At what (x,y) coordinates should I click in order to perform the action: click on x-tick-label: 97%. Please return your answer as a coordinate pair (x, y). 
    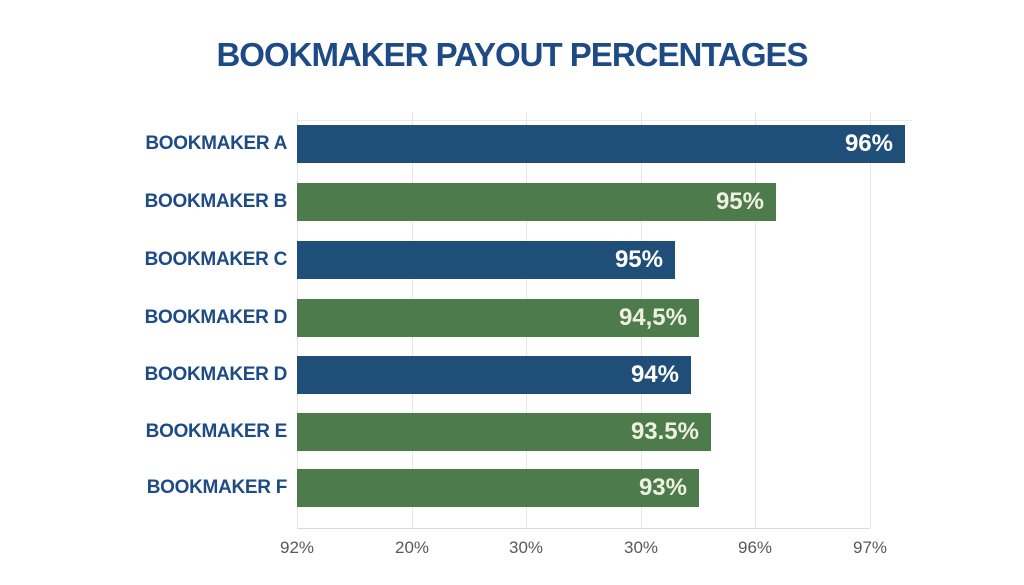
    Looking at the image, I should click on (870, 547).